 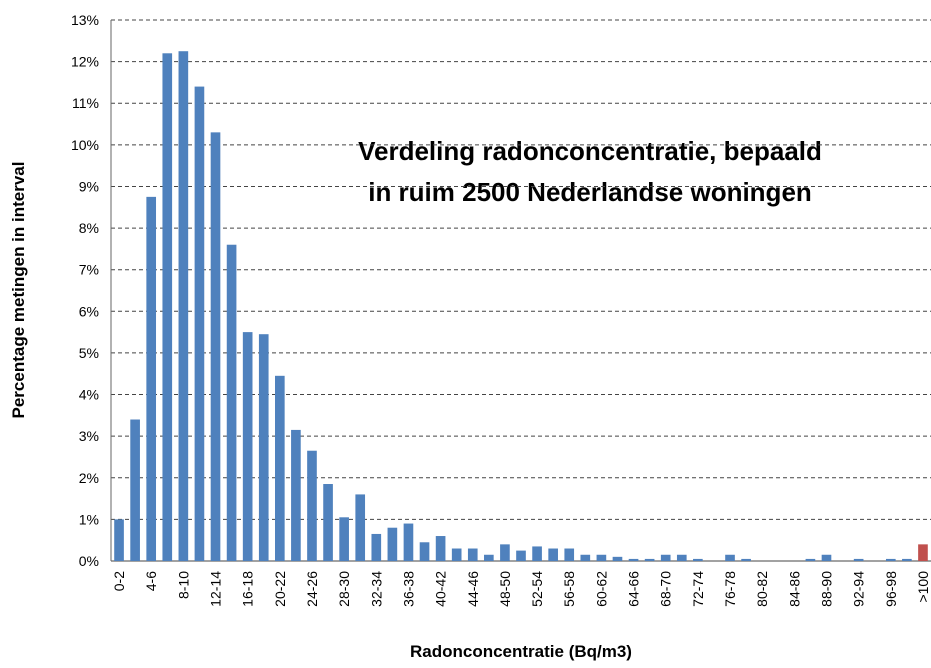 What do you see at coordinates (376, 589) in the screenshot?
I see `x-tick-label: 32-34` at bounding box center [376, 589].